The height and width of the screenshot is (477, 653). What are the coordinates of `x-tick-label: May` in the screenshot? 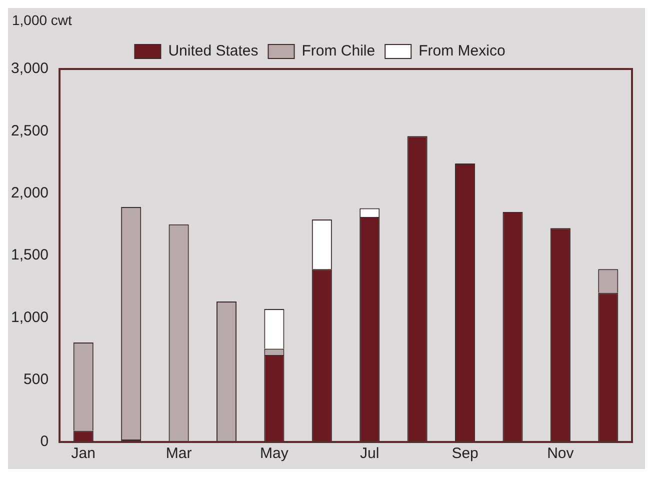 It's located at (274, 453).